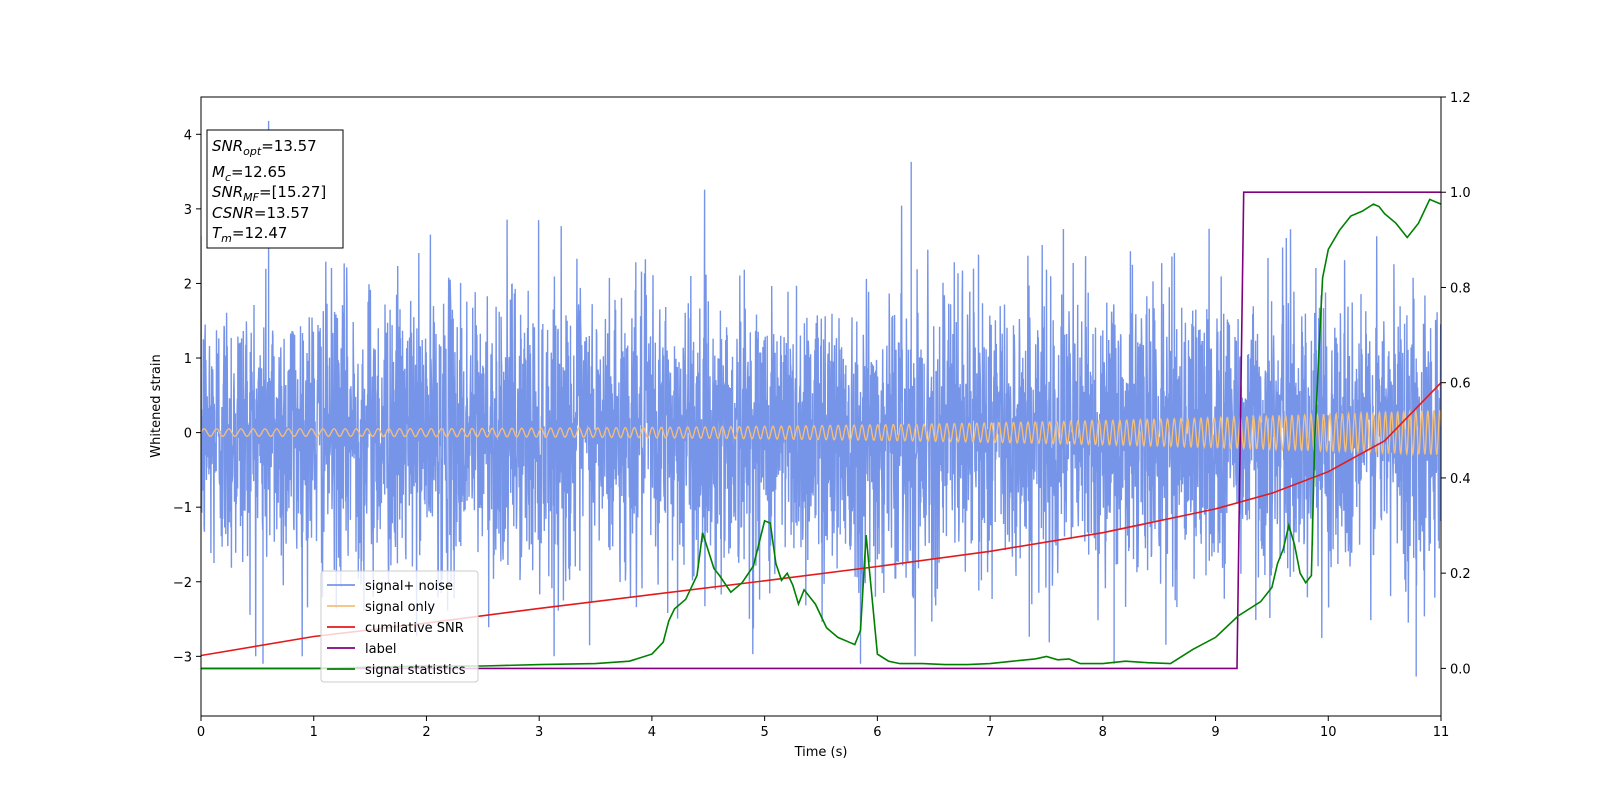 This screenshot has width=1600, height=800. I want to click on legend-label-cumulative-snr: cumilative SNR, so click(414, 628).